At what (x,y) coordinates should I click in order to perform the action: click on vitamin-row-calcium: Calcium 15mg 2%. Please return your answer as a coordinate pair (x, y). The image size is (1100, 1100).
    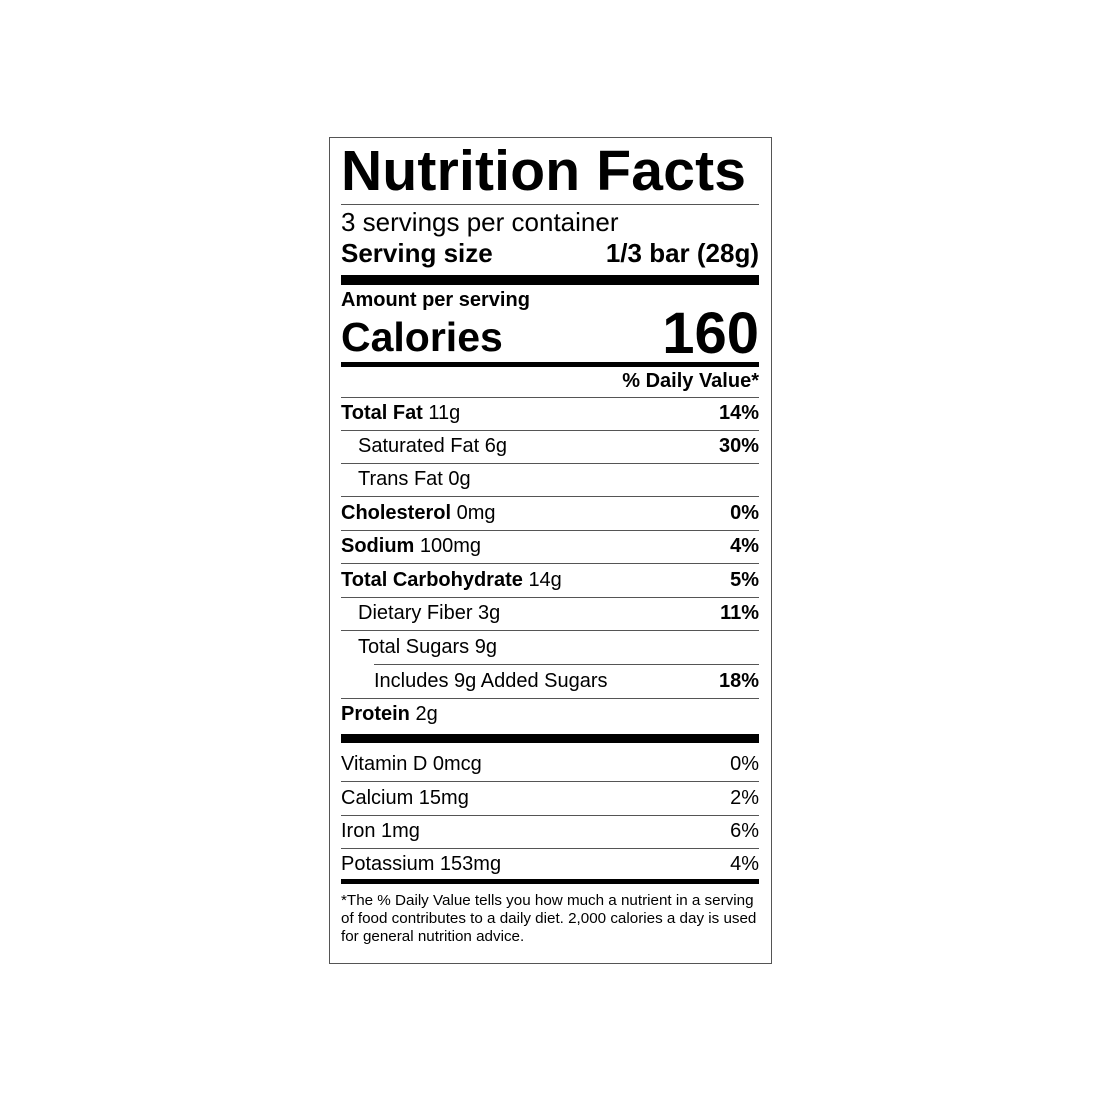
    Looking at the image, I should click on (550, 799).